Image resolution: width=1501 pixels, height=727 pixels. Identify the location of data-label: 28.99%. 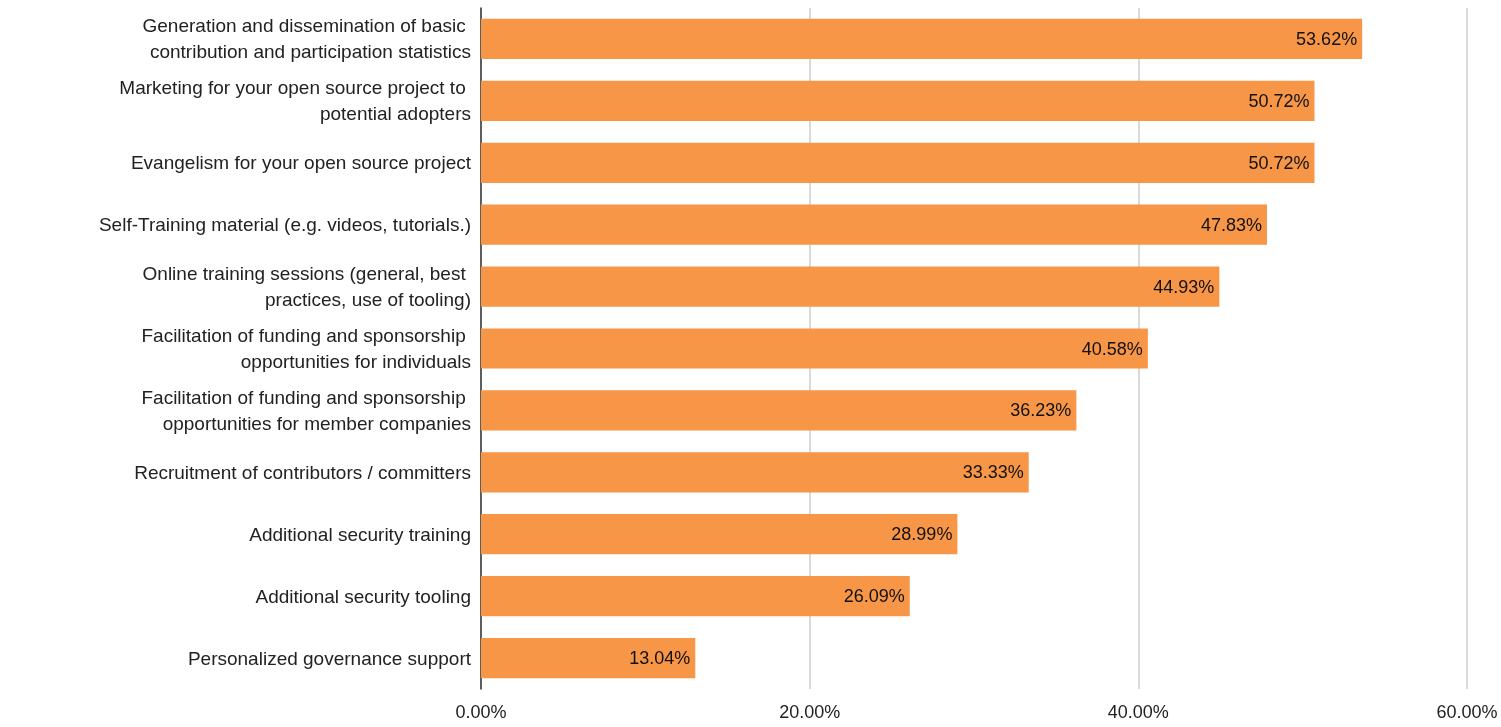
(922, 534).